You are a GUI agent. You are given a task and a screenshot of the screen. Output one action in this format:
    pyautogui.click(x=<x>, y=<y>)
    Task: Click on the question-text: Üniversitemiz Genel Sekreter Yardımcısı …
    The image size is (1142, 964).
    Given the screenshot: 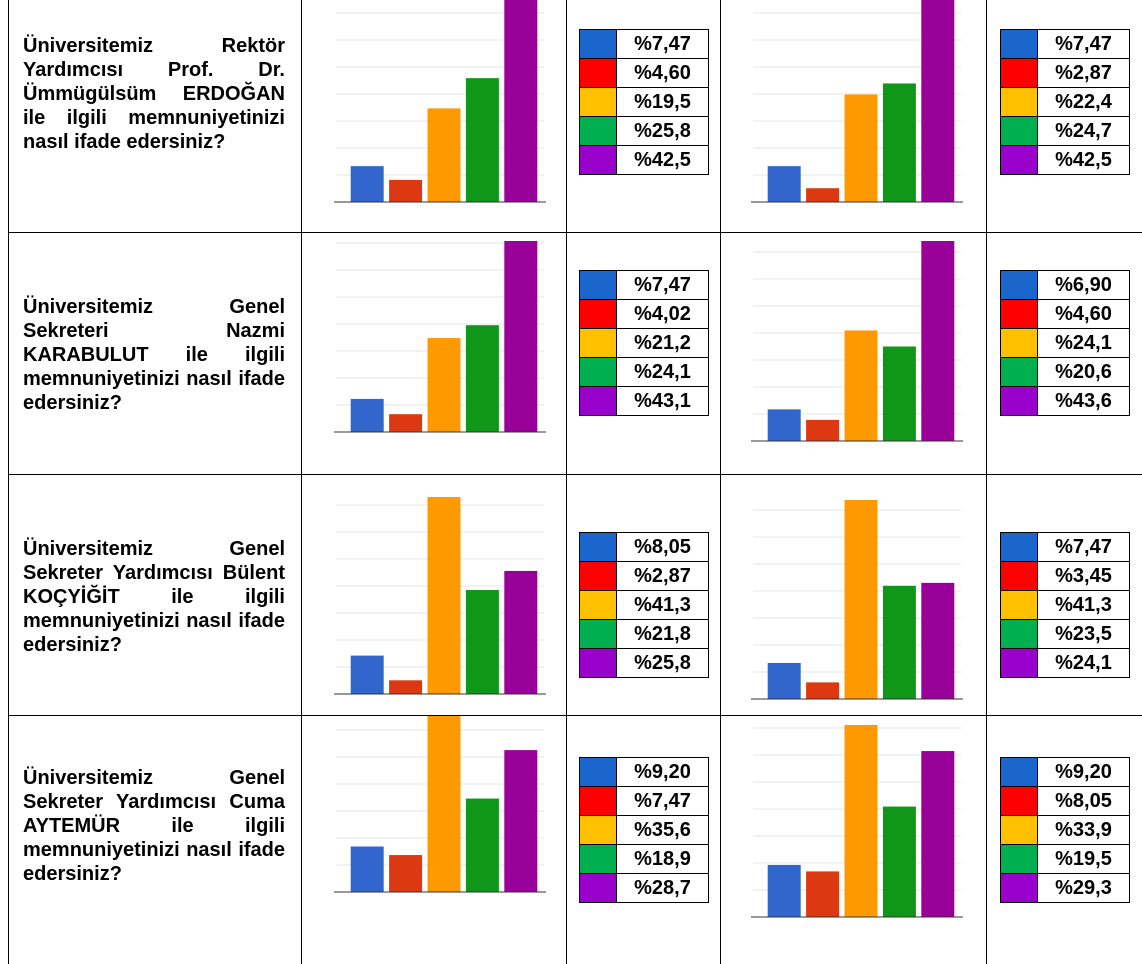 What is the action you would take?
    pyautogui.click(x=154, y=826)
    